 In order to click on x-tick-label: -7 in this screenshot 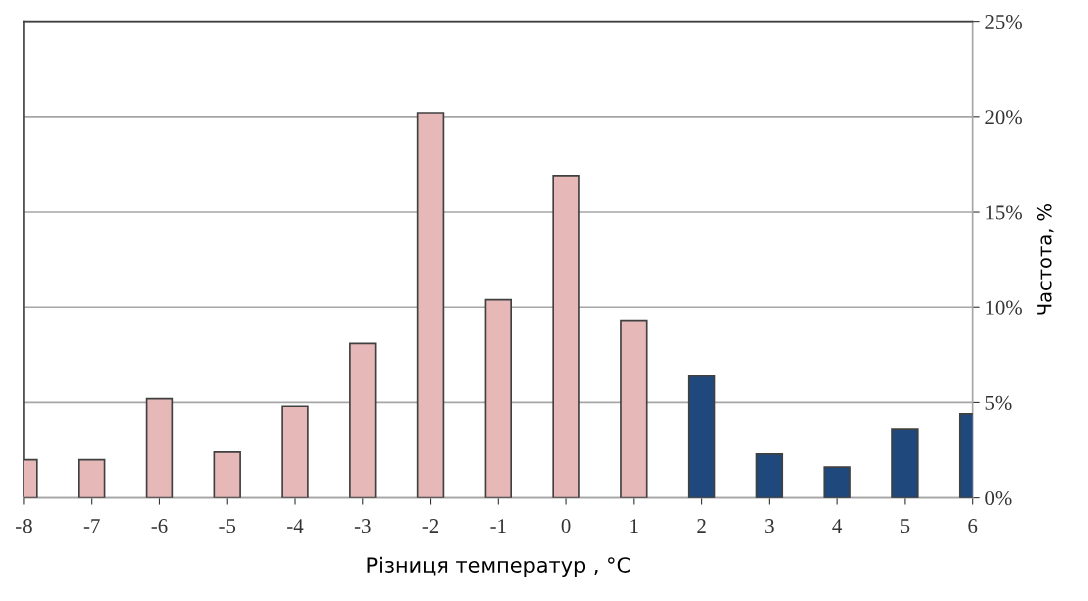, I will do `click(91, 526)`.